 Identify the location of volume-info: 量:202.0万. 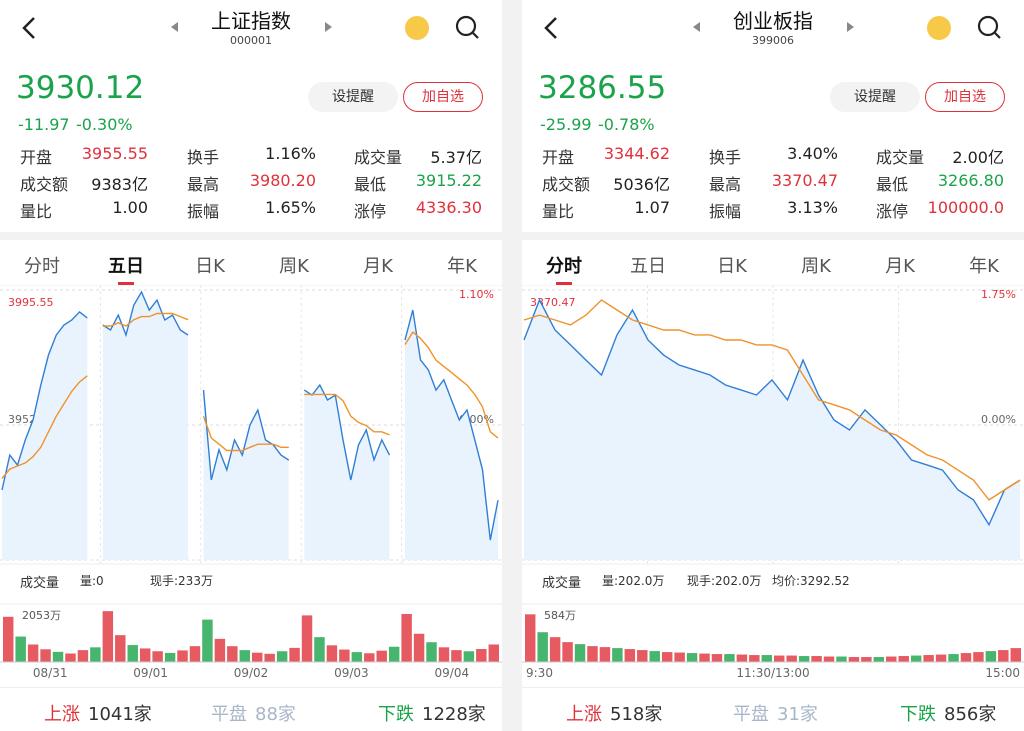
(633, 581).